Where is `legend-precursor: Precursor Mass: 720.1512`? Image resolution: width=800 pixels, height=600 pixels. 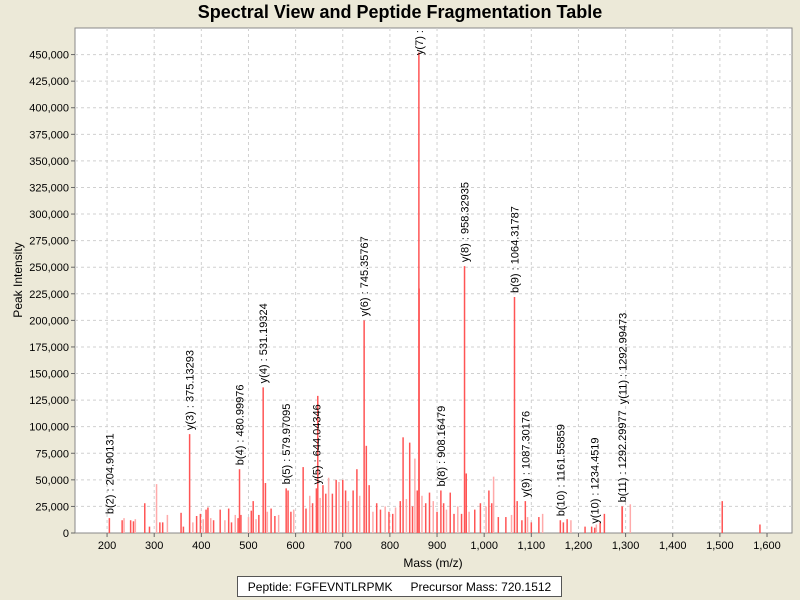 legend-precursor: Precursor Mass: 720.1512 is located at coordinates (481, 586).